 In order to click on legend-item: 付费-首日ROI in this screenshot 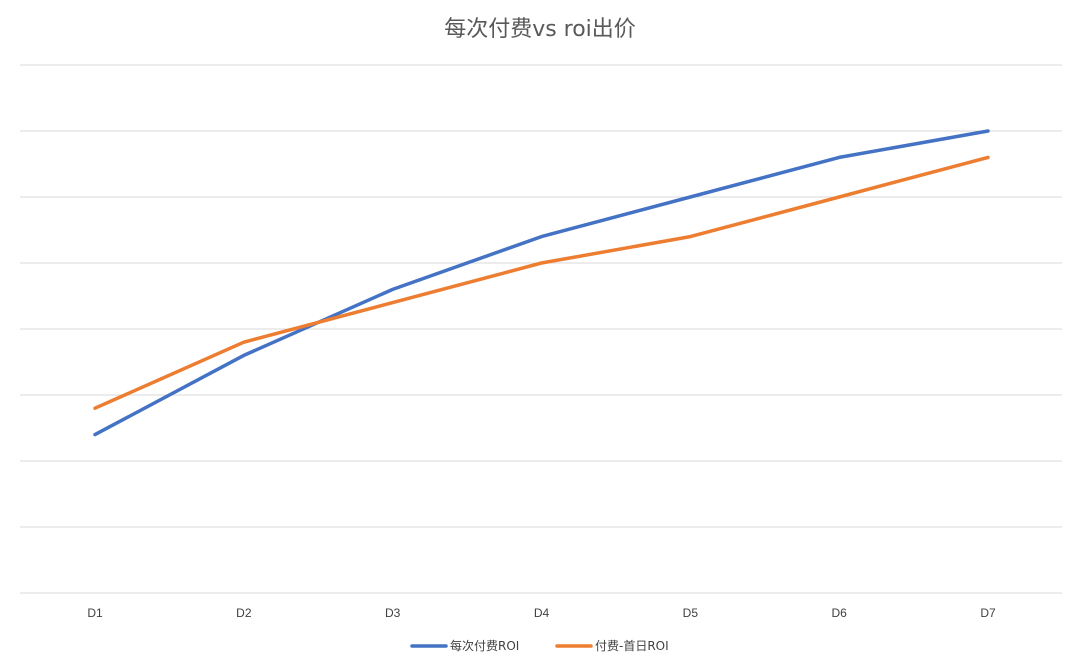, I will do `click(612, 646)`.